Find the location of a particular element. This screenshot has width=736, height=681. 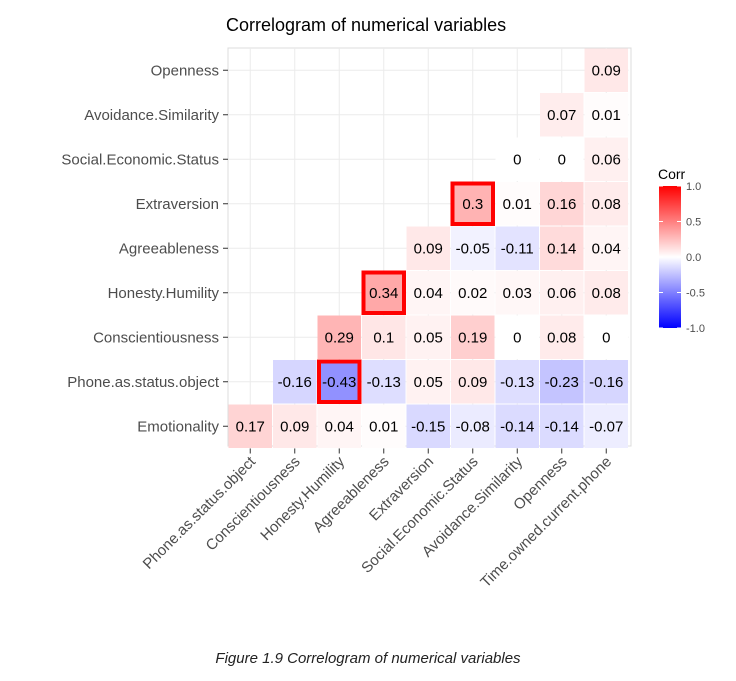

legend-colorbar is located at coordinates (670, 257).